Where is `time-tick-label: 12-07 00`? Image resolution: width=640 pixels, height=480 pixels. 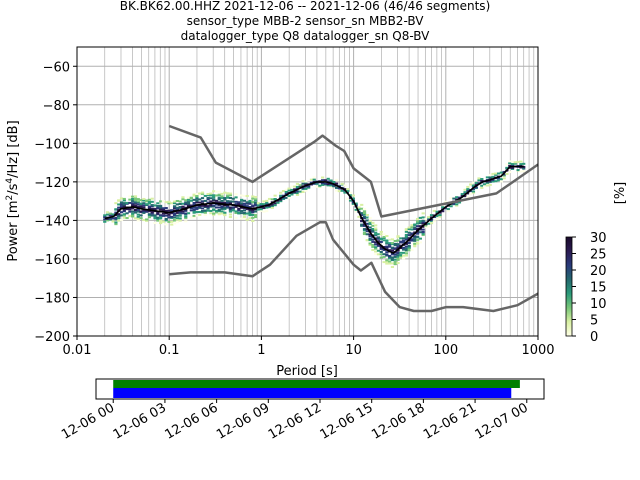
time-tick-label: 12-07 00 is located at coordinates (502, 421).